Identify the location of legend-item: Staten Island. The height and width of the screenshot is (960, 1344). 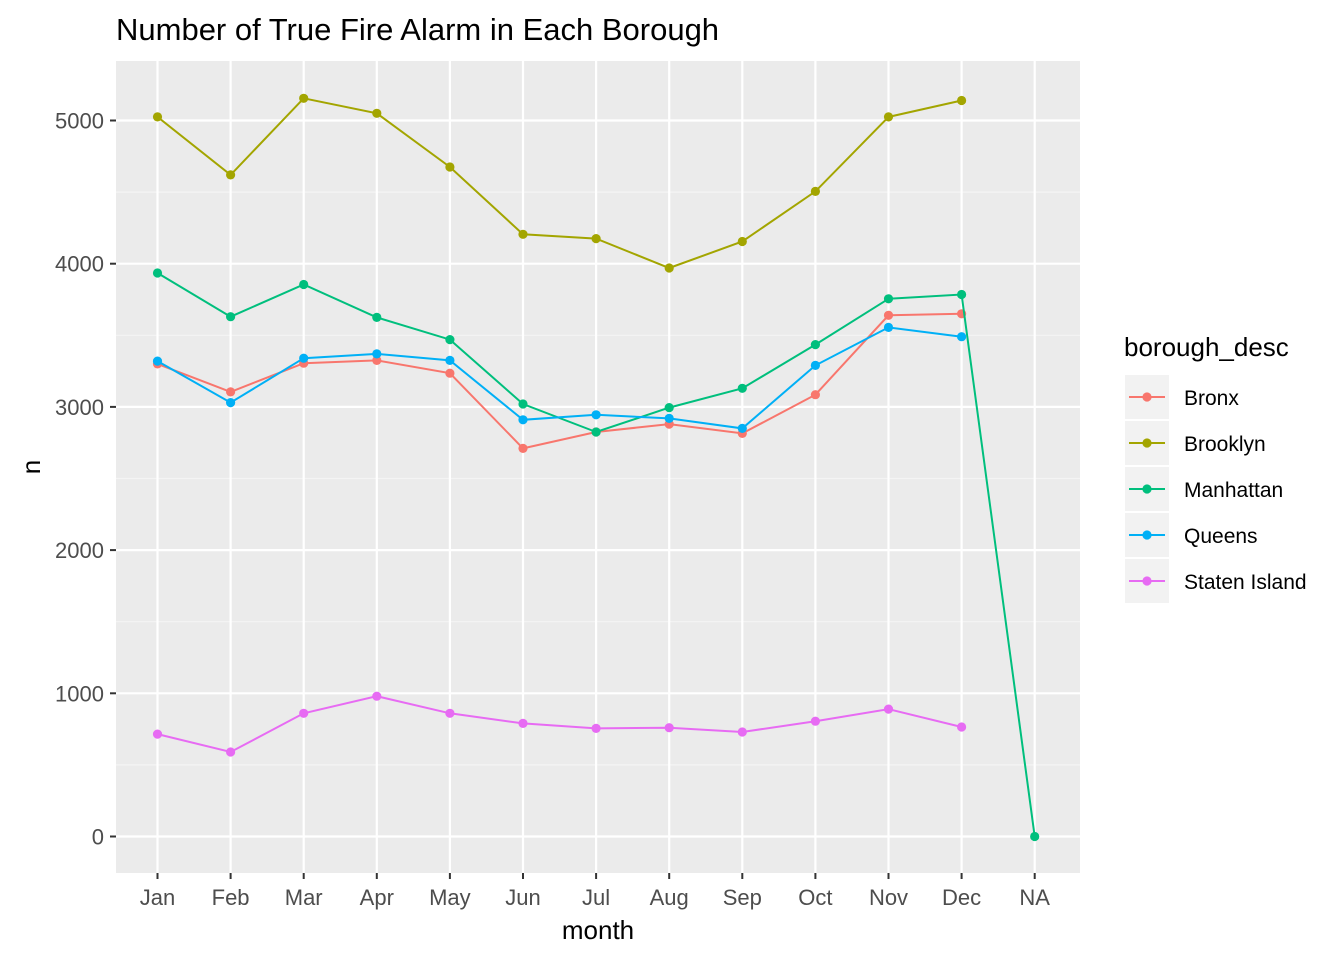
(1216, 581).